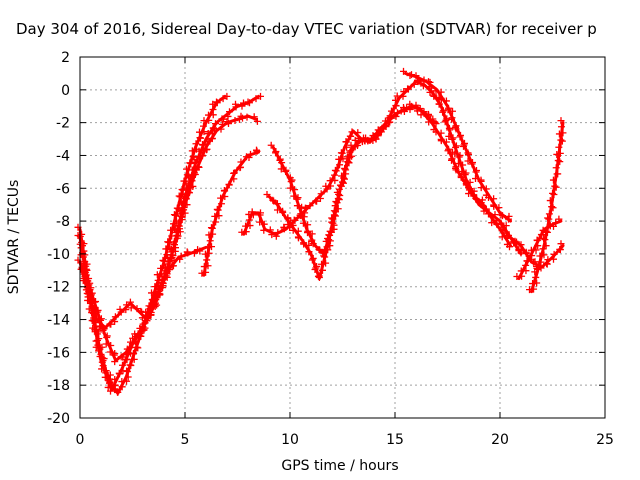 This screenshot has width=640, height=480. Describe the element at coordinates (63, 124) in the screenshot. I see `y-tick-label: -2` at that location.